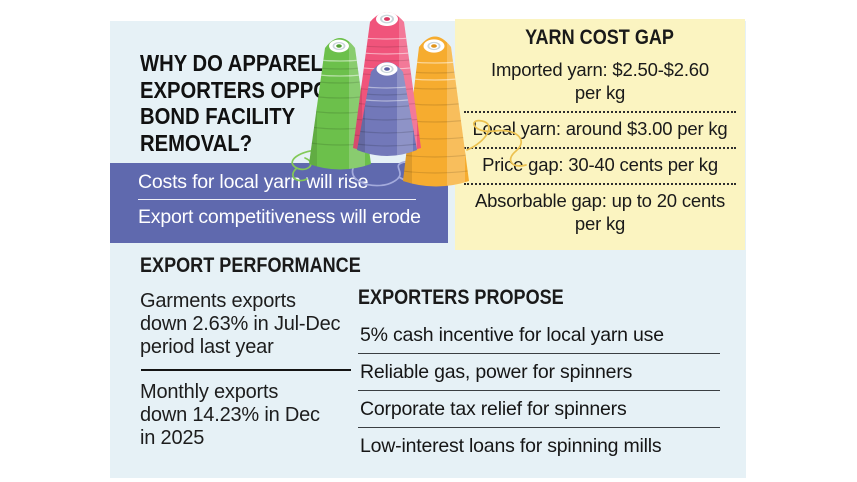 The width and height of the screenshot is (857, 482). What do you see at coordinates (253, 182) in the screenshot?
I see `concern-item: Costs for local yarn will rise` at bounding box center [253, 182].